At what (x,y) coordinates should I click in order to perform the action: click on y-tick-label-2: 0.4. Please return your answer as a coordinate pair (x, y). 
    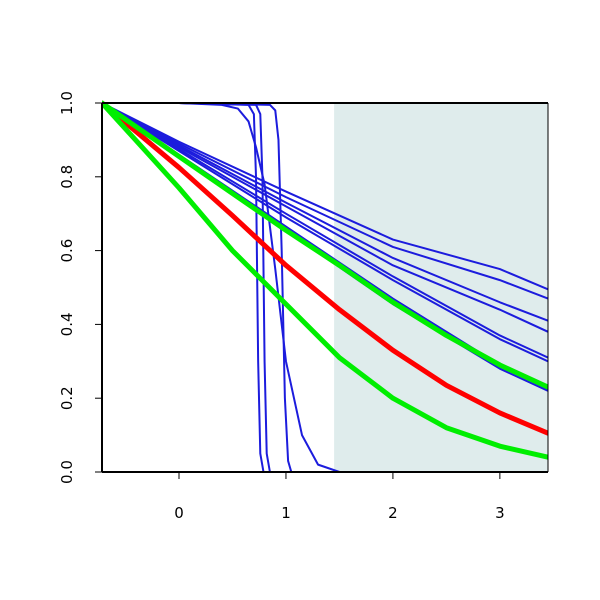
    Looking at the image, I should click on (67, 324).